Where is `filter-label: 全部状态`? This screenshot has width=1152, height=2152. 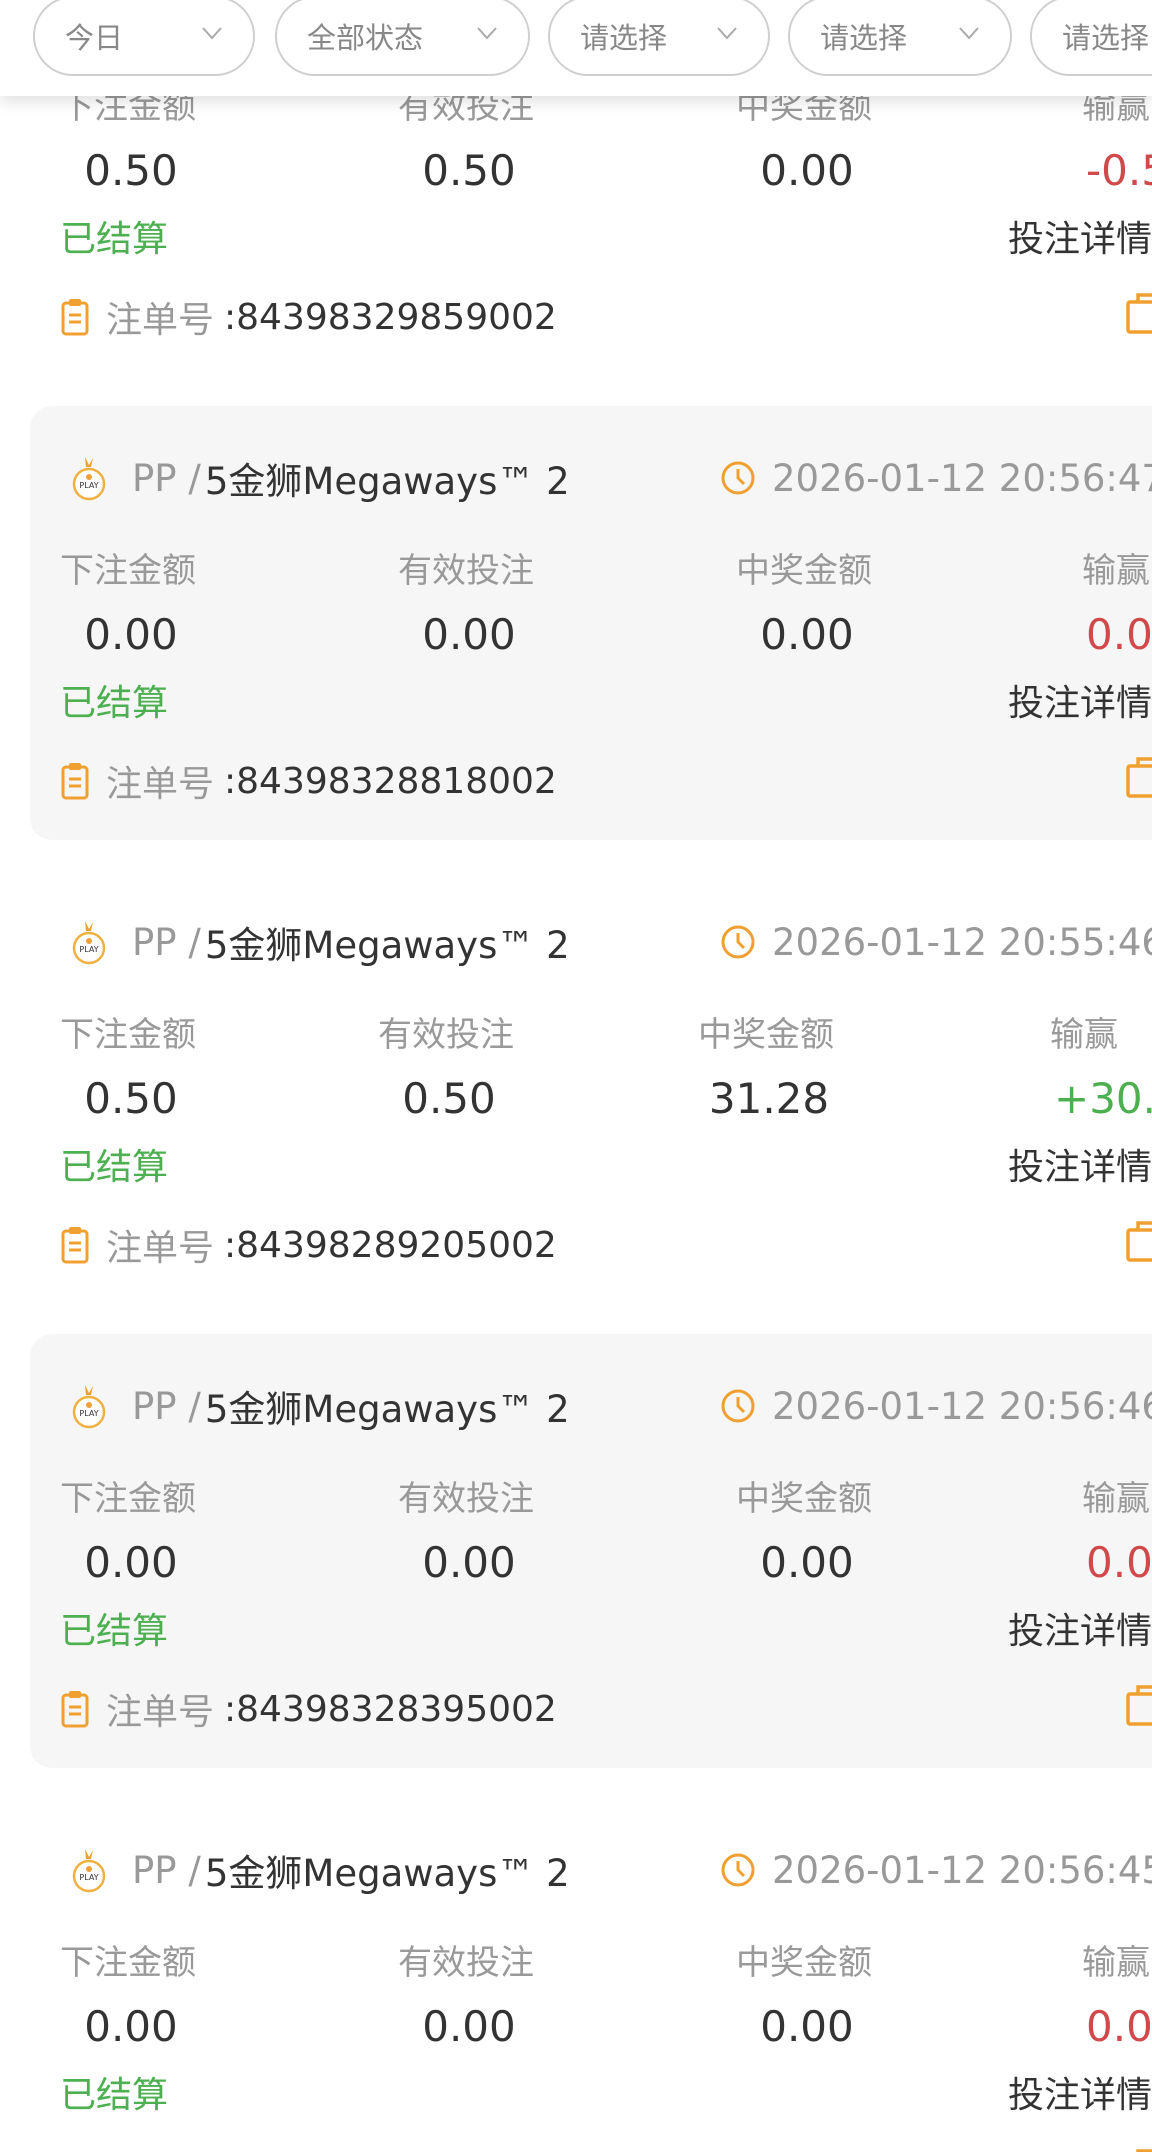
filter-label: 全部状态 is located at coordinates (365, 38).